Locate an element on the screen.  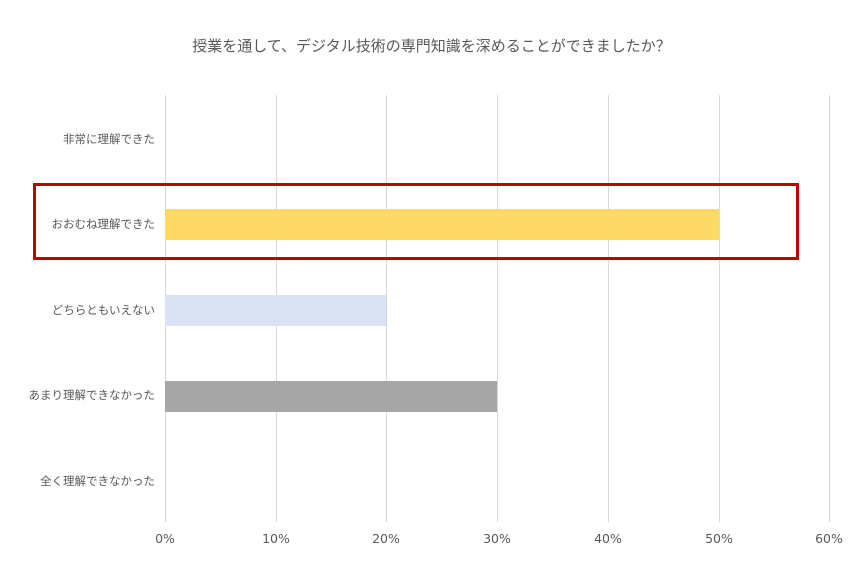
bar-neutral is located at coordinates (275, 310).